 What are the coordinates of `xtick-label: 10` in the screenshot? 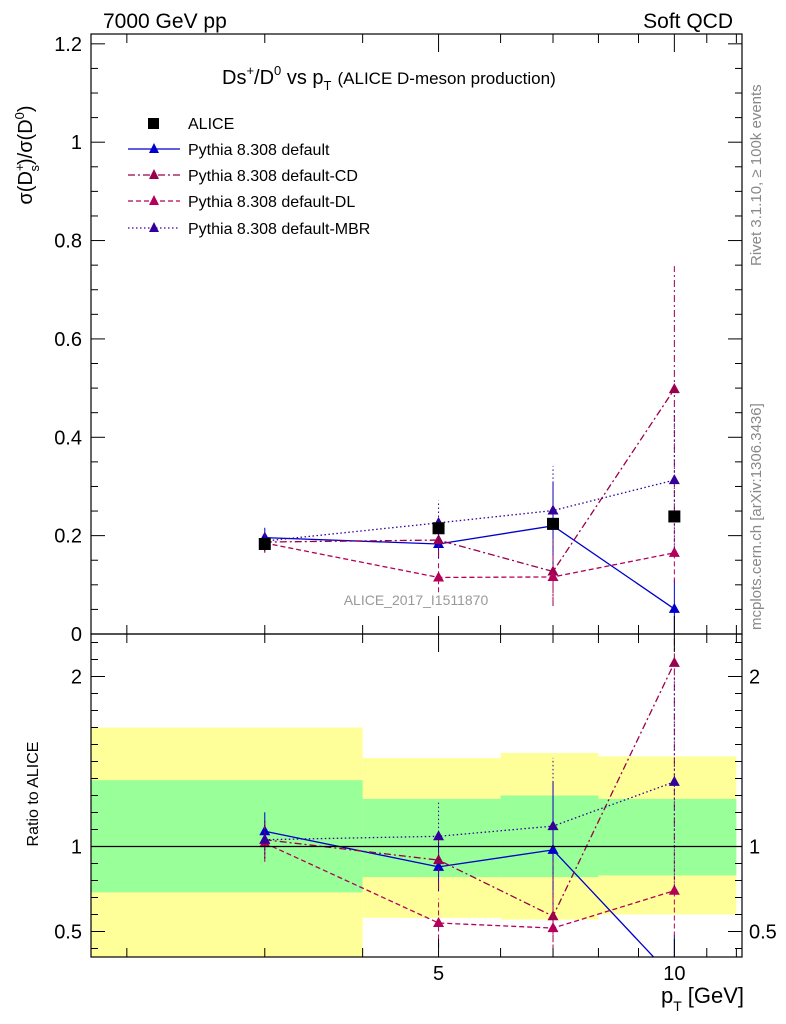 It's located at (674, 974).